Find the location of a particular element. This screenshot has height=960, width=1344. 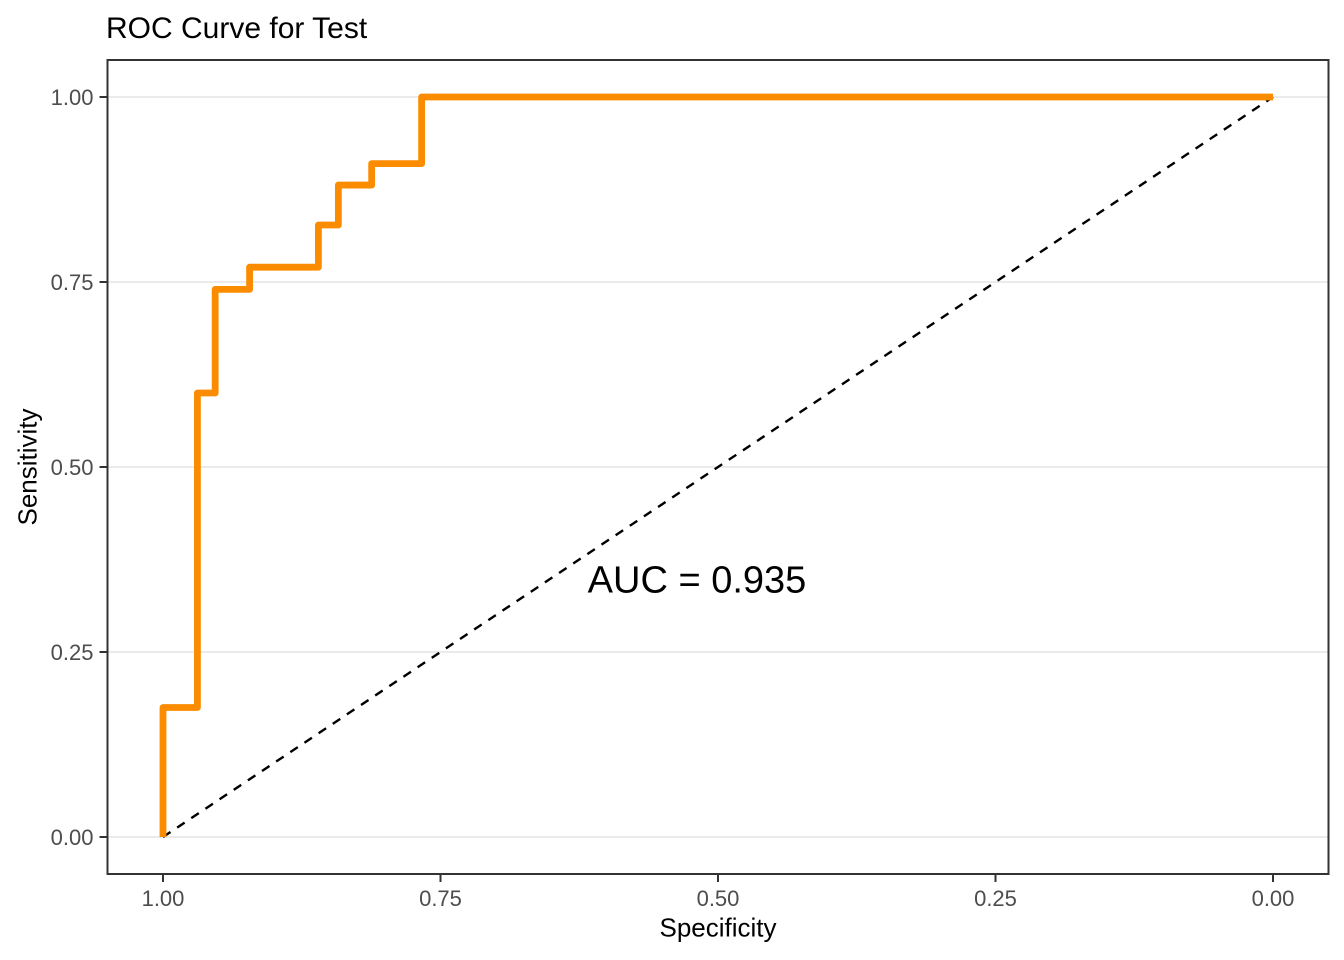

x-tick-label: 0.25 is located at coordinates (995, 898).